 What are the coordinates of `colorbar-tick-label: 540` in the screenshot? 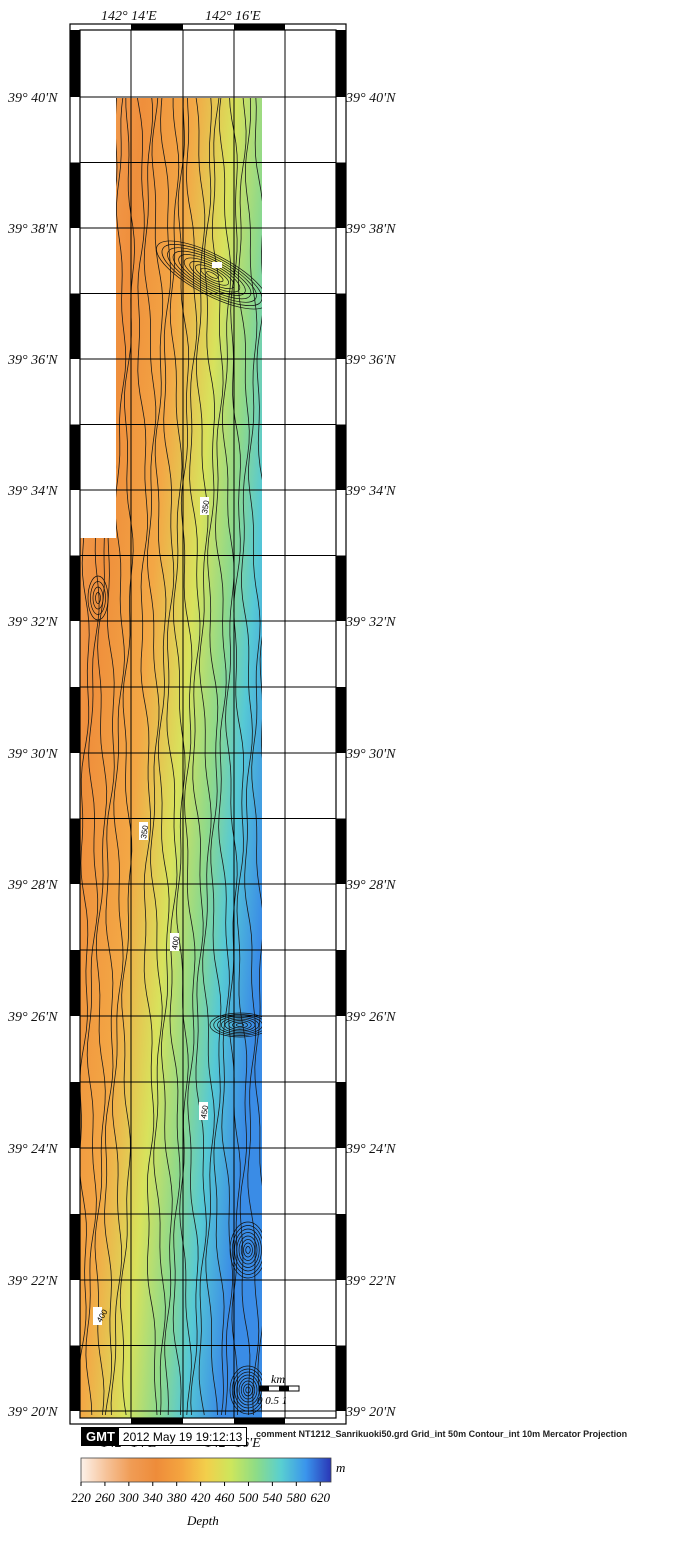 It's located at (273, 1497).